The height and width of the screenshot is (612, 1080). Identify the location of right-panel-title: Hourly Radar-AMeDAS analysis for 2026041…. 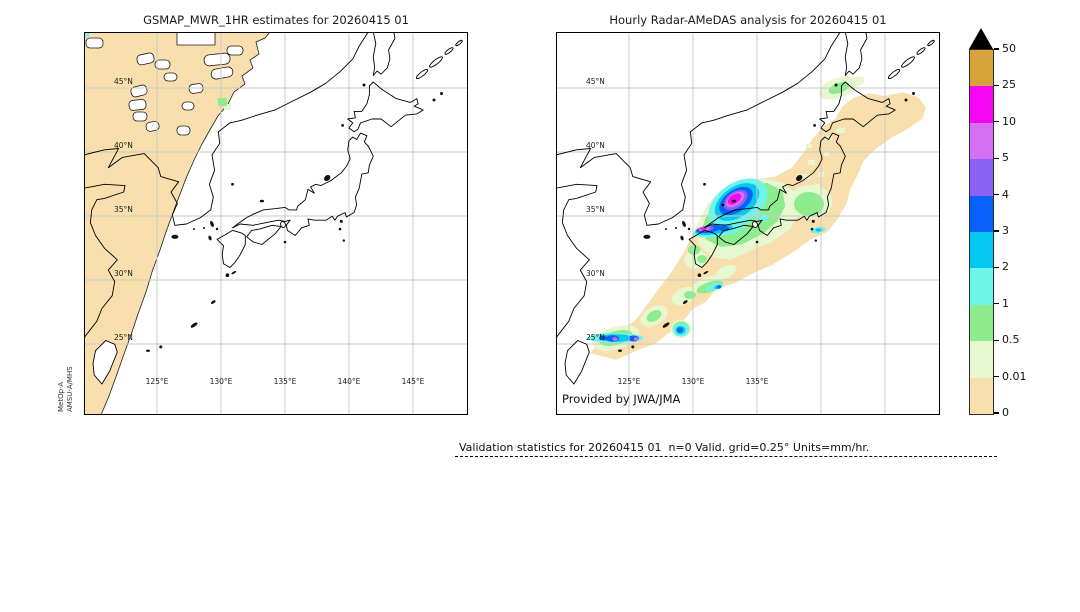
(748, 20).